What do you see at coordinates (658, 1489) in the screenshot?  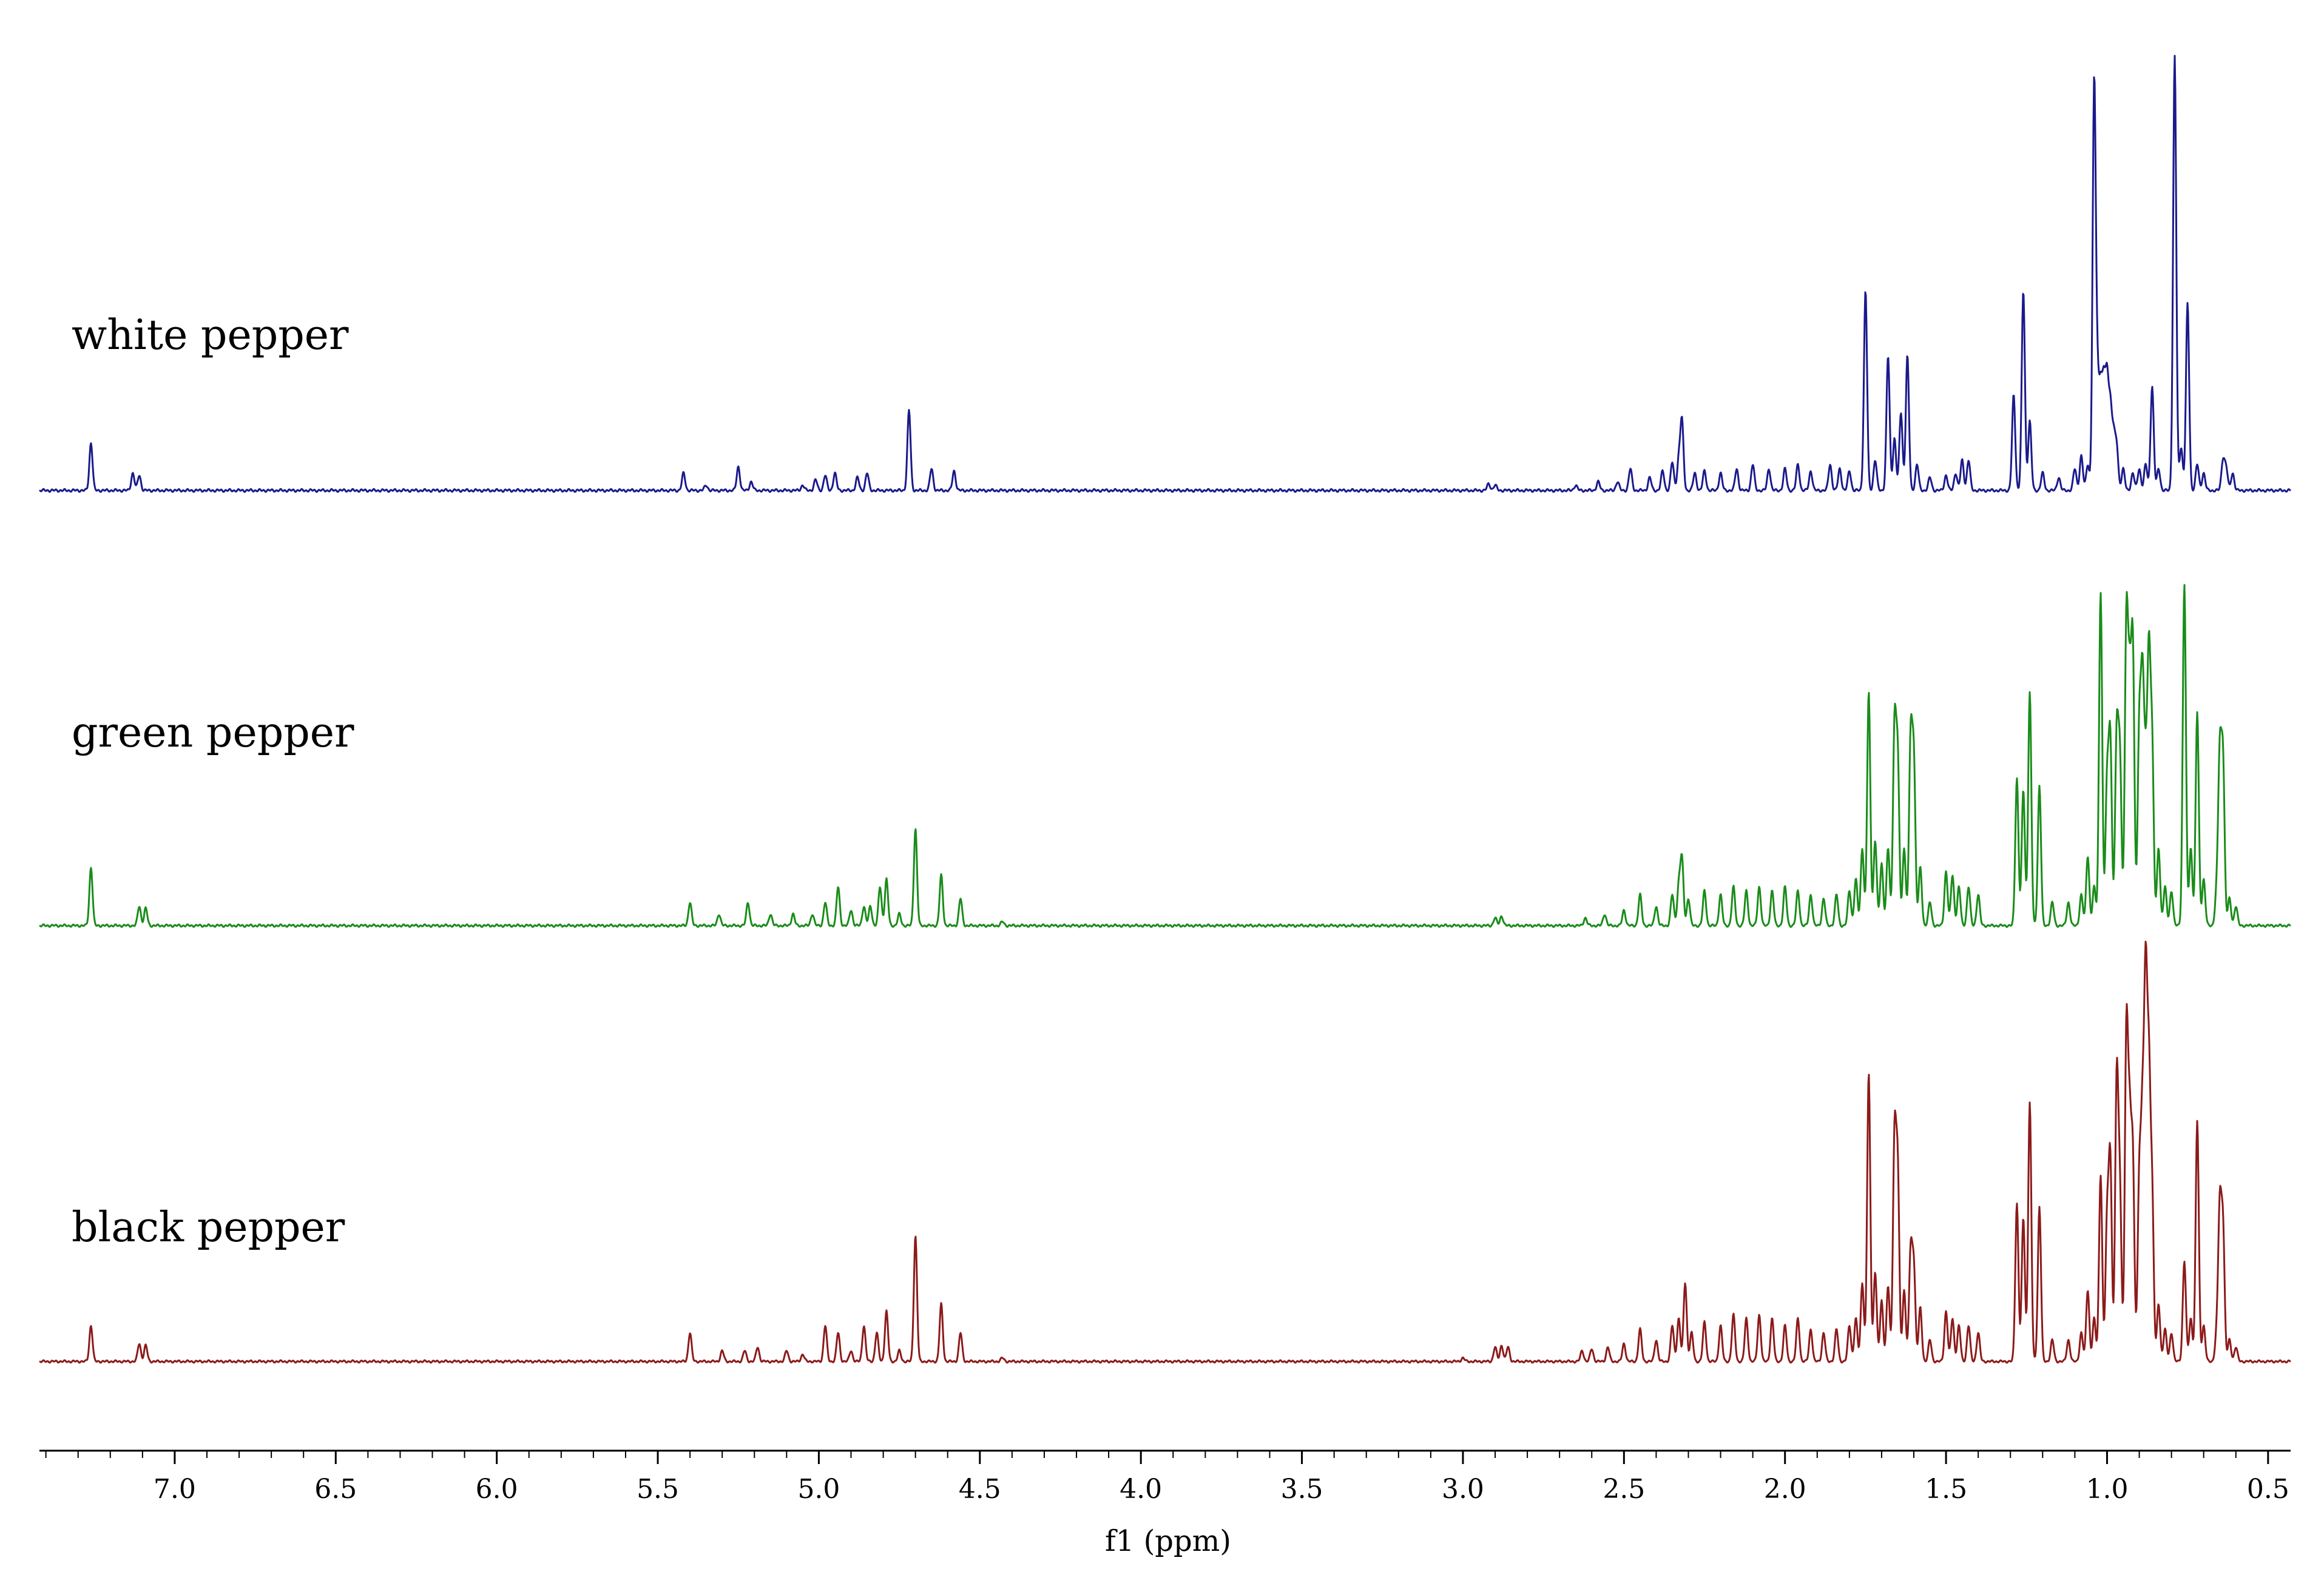 I see `x-tick-label: 5.5` at bounding box center [658, 1489].